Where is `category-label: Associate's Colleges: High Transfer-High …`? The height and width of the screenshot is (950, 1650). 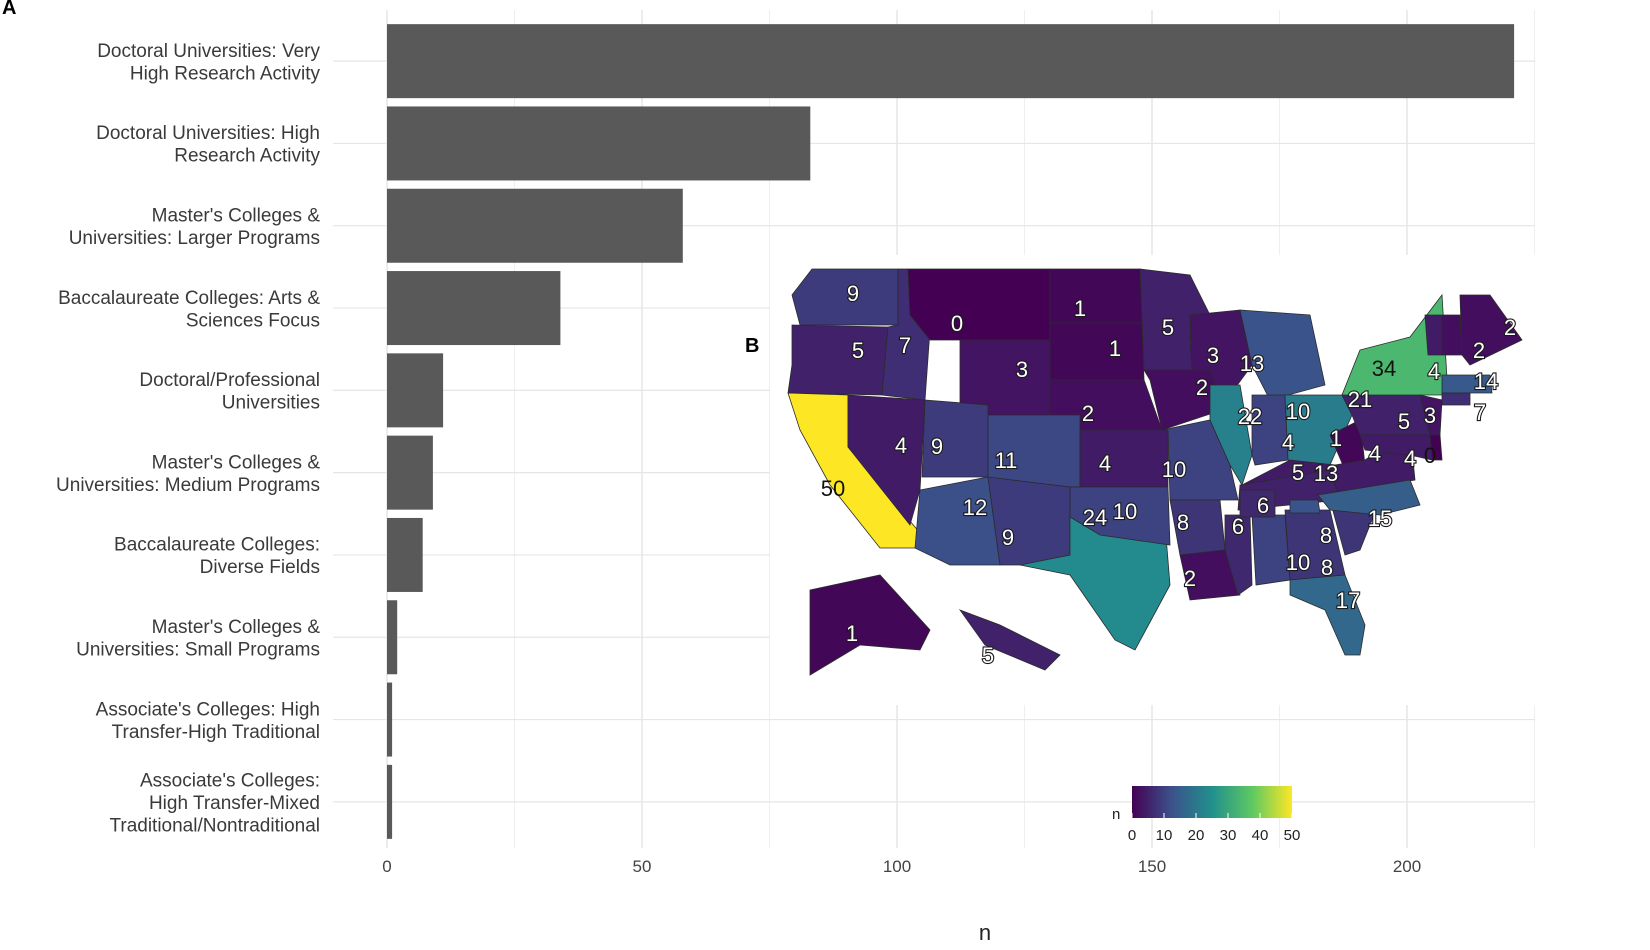
category-label: Associate's Colleges: High Transfer-High … is located at coordinates (208, 721).